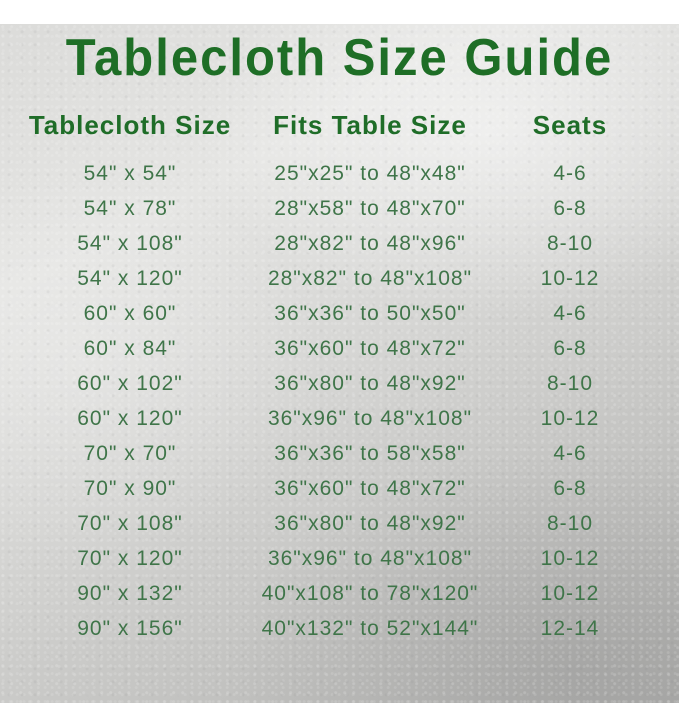 This screenshot has height=703, width=679. What do you see at coordinates (370, 313) in the screenshot?
I see `fits-table-size-cell: 36"x36" to 50"x50"` at bounding box center [370, 313].